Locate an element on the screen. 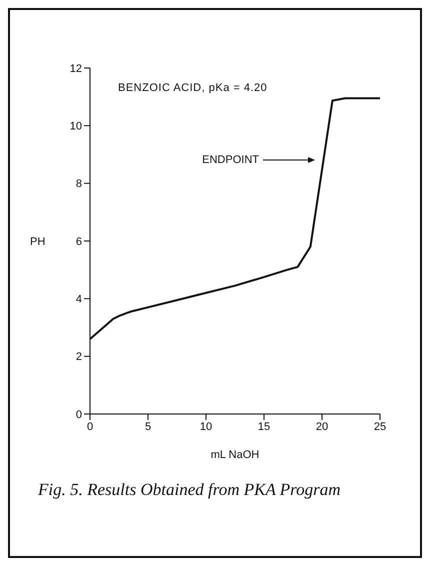 The height and width of the screenshot is (564, 428). y-axis-title: PH is located at coordinates (38, 242).